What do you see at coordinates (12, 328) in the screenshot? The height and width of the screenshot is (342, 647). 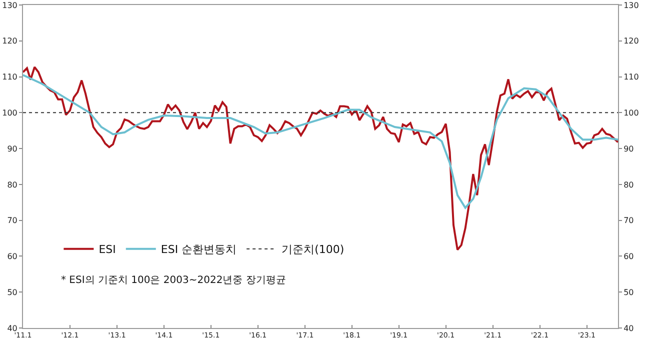 I see `y-tick-label: 40` at bounding box center [12, 328].